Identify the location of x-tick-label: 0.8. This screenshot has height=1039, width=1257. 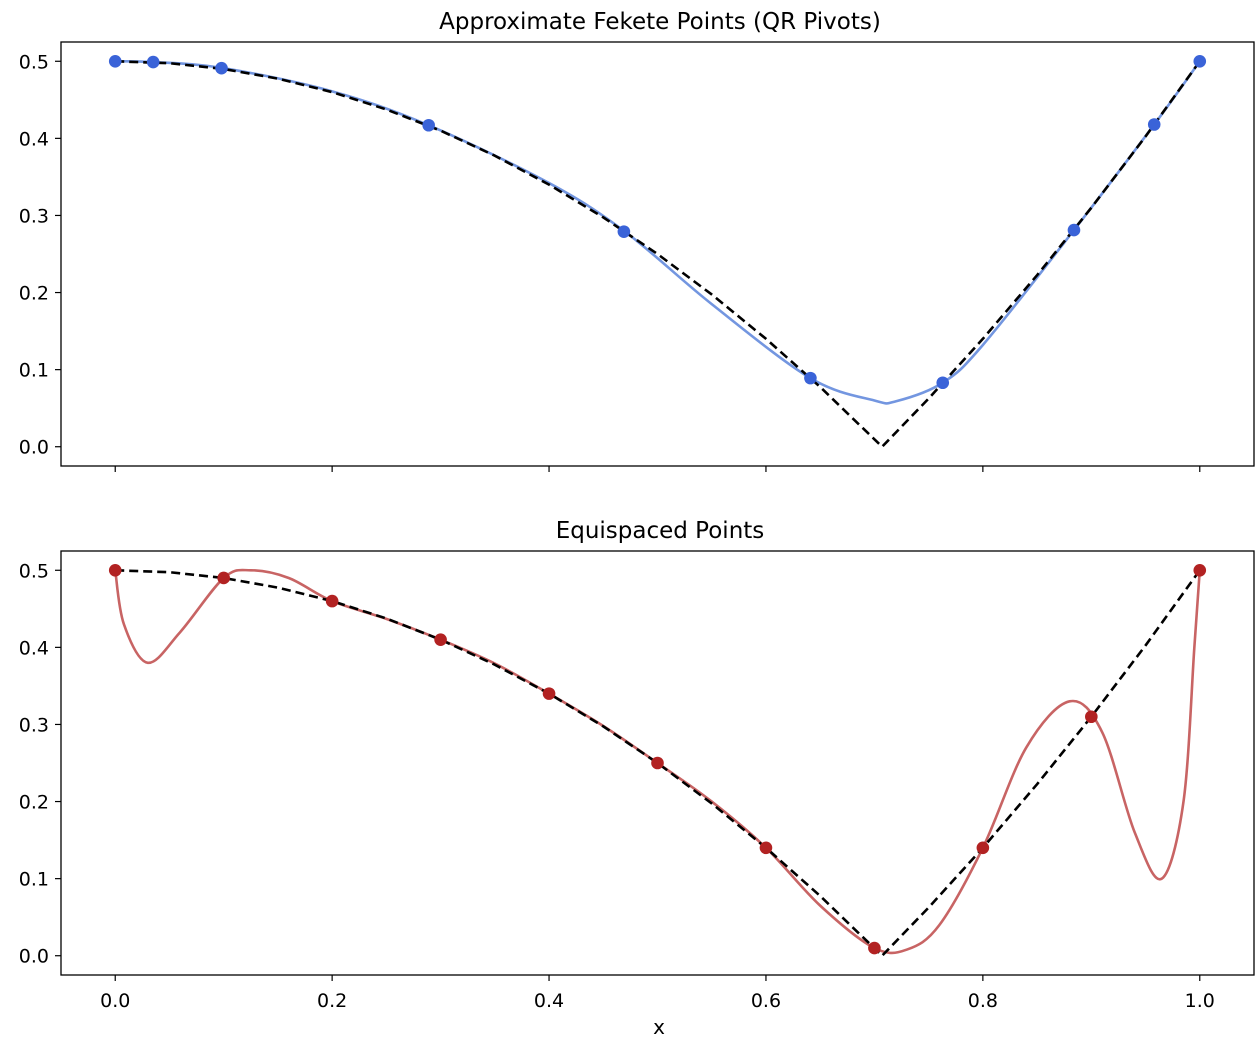
(983, 1001).